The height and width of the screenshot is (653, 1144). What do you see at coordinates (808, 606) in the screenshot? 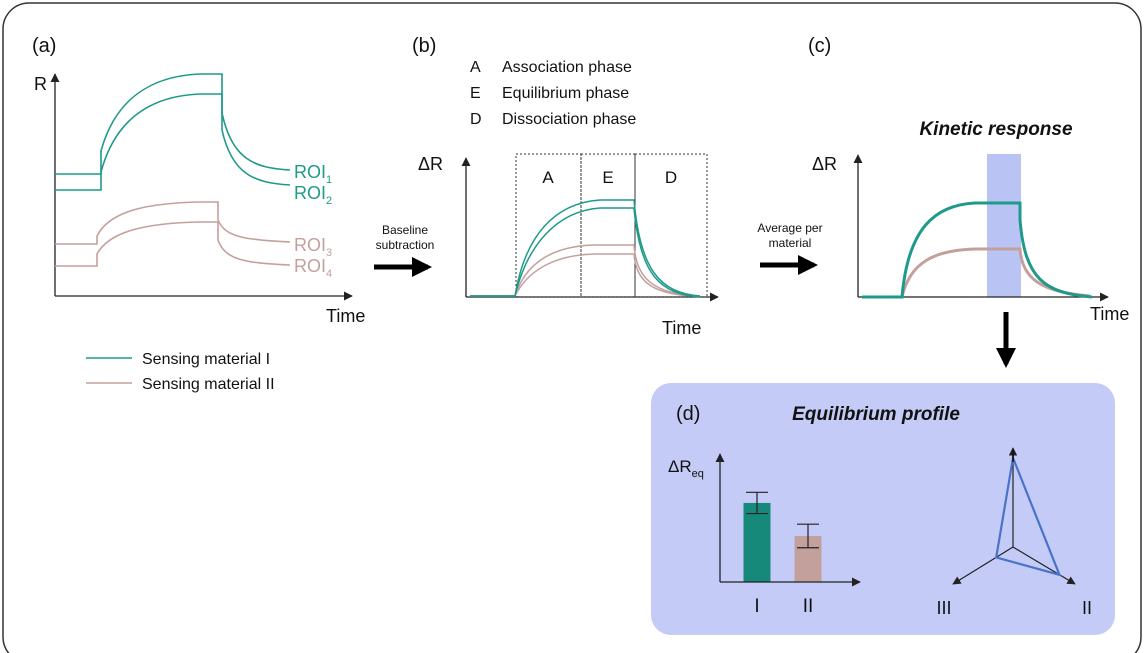
I see `bar-category-label-2: II` at bounding box center [808, 606].